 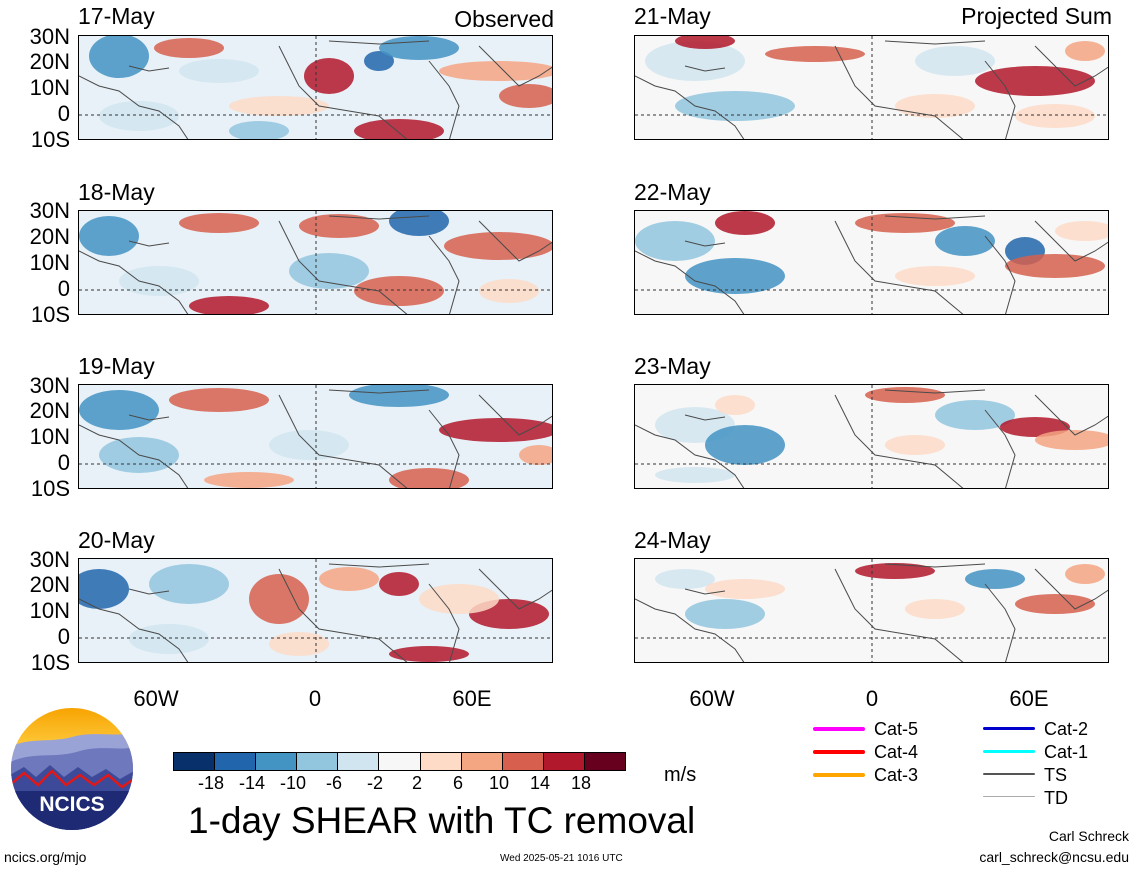 I want to click on colorbar, so click(x=399, y=761).